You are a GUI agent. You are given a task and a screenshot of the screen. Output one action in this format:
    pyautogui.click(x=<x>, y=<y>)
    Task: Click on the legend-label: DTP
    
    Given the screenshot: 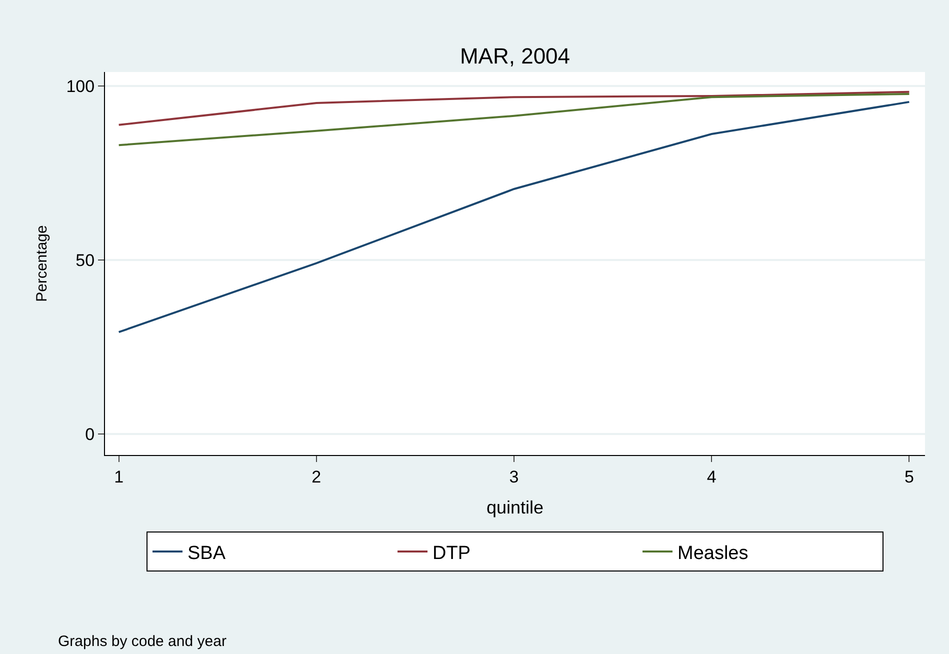 What is the action you would take?
    pyautogui.click(x=451, y=553)
    